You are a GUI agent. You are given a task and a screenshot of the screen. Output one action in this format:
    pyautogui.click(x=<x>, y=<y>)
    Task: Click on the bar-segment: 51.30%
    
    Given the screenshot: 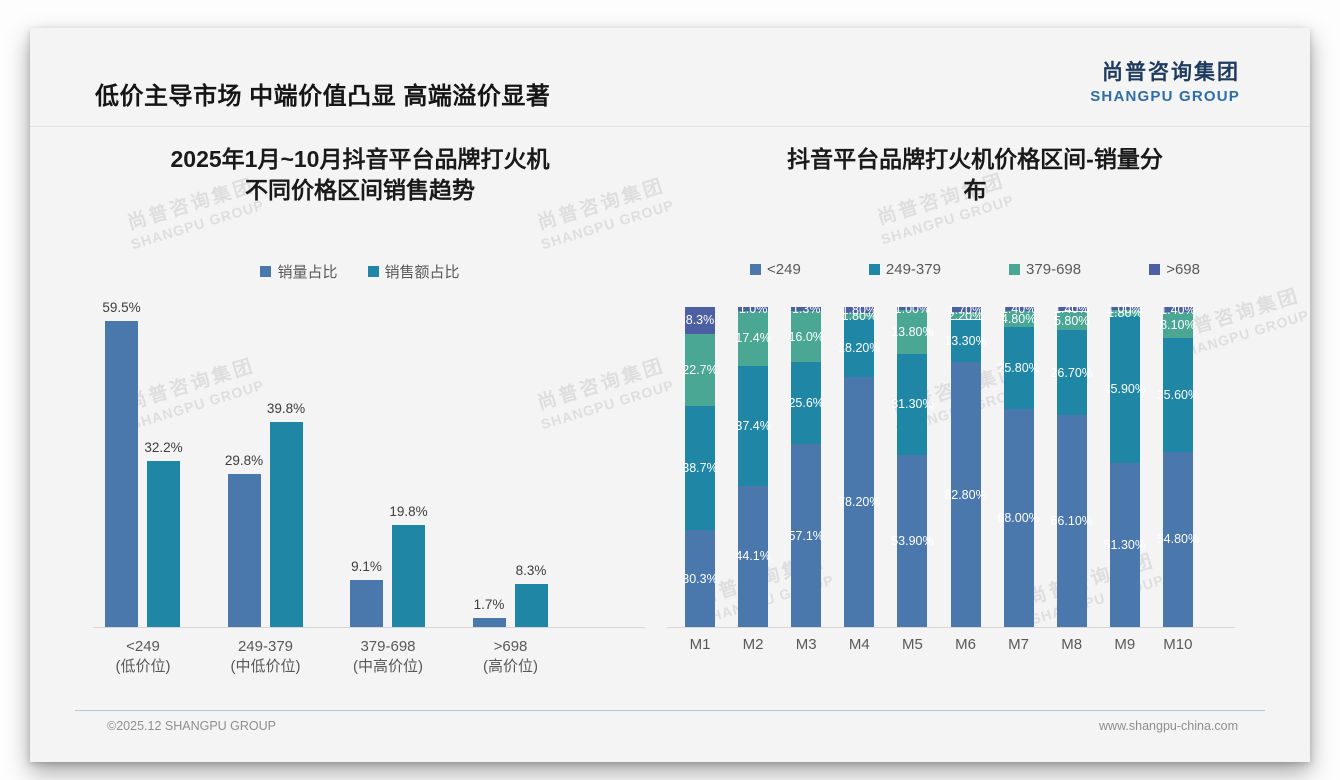 What is the action you would take?
    pyautogui.click(x=1125, y=544)
    